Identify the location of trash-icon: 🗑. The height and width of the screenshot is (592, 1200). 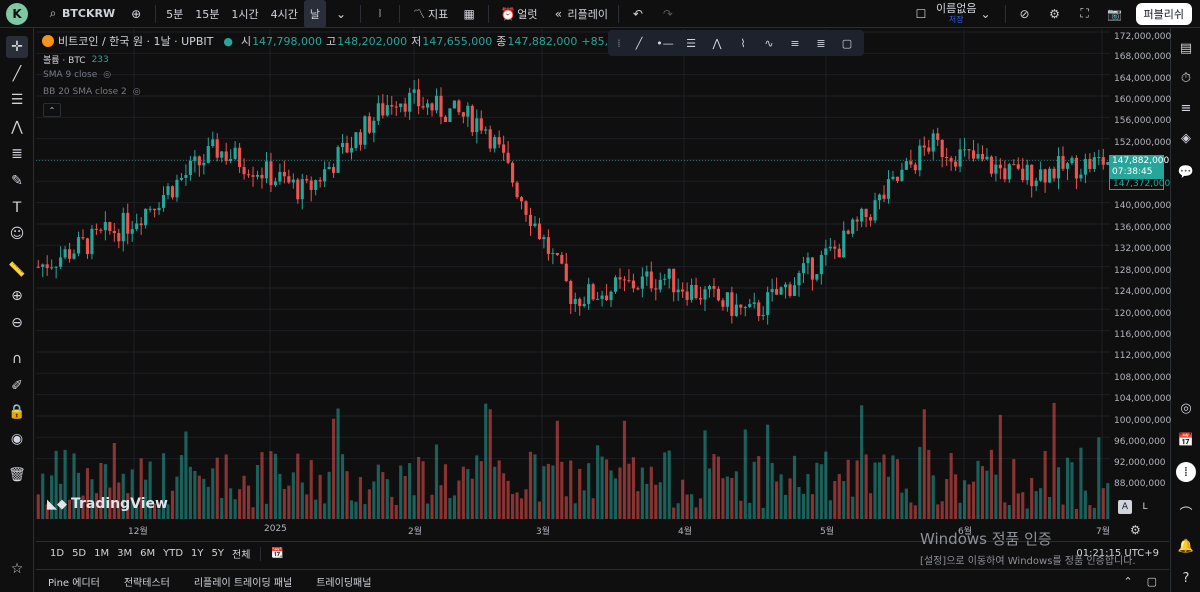
(17, 475).